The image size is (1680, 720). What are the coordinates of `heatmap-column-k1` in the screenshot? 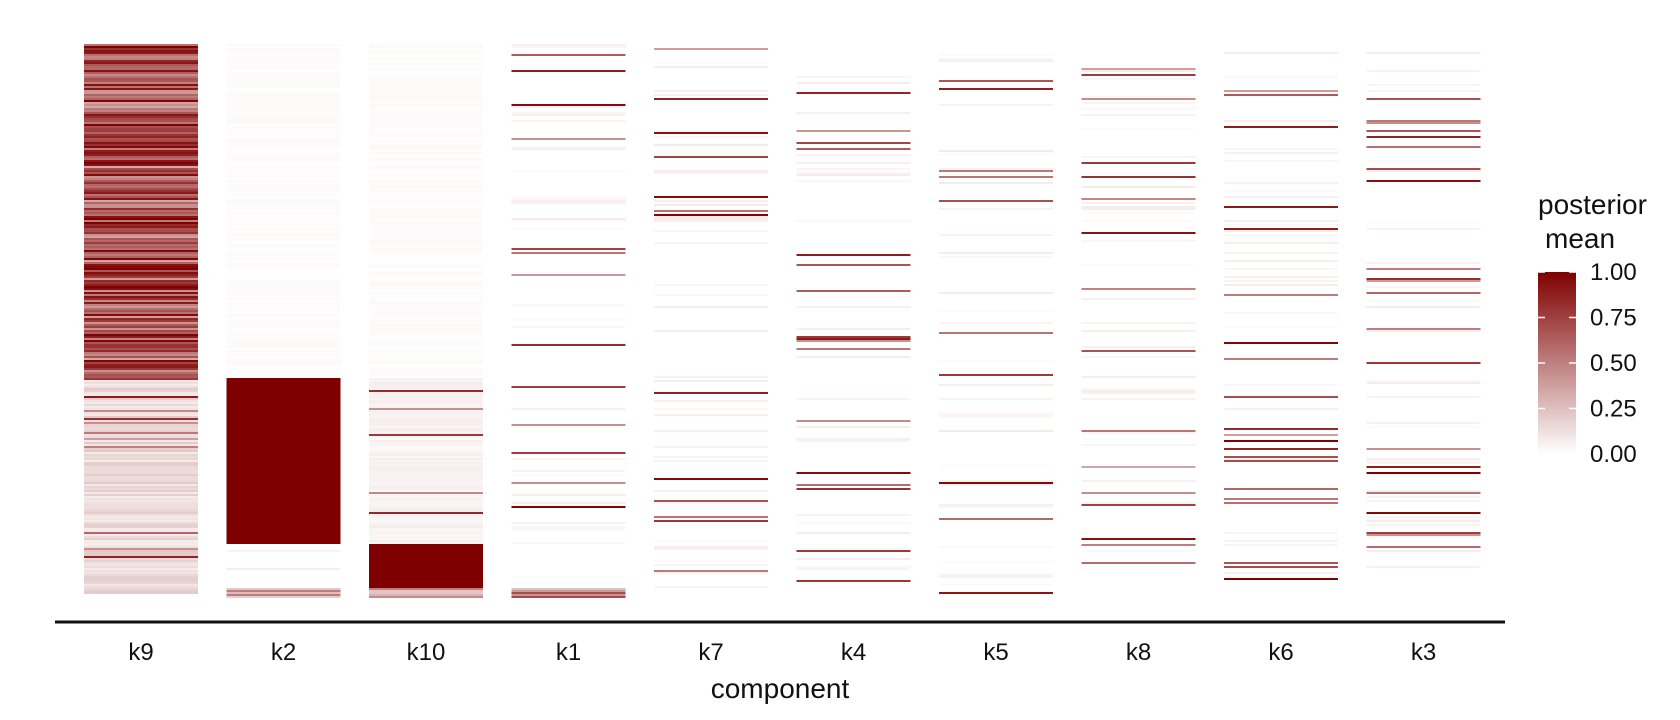 It's located at (568, 321).